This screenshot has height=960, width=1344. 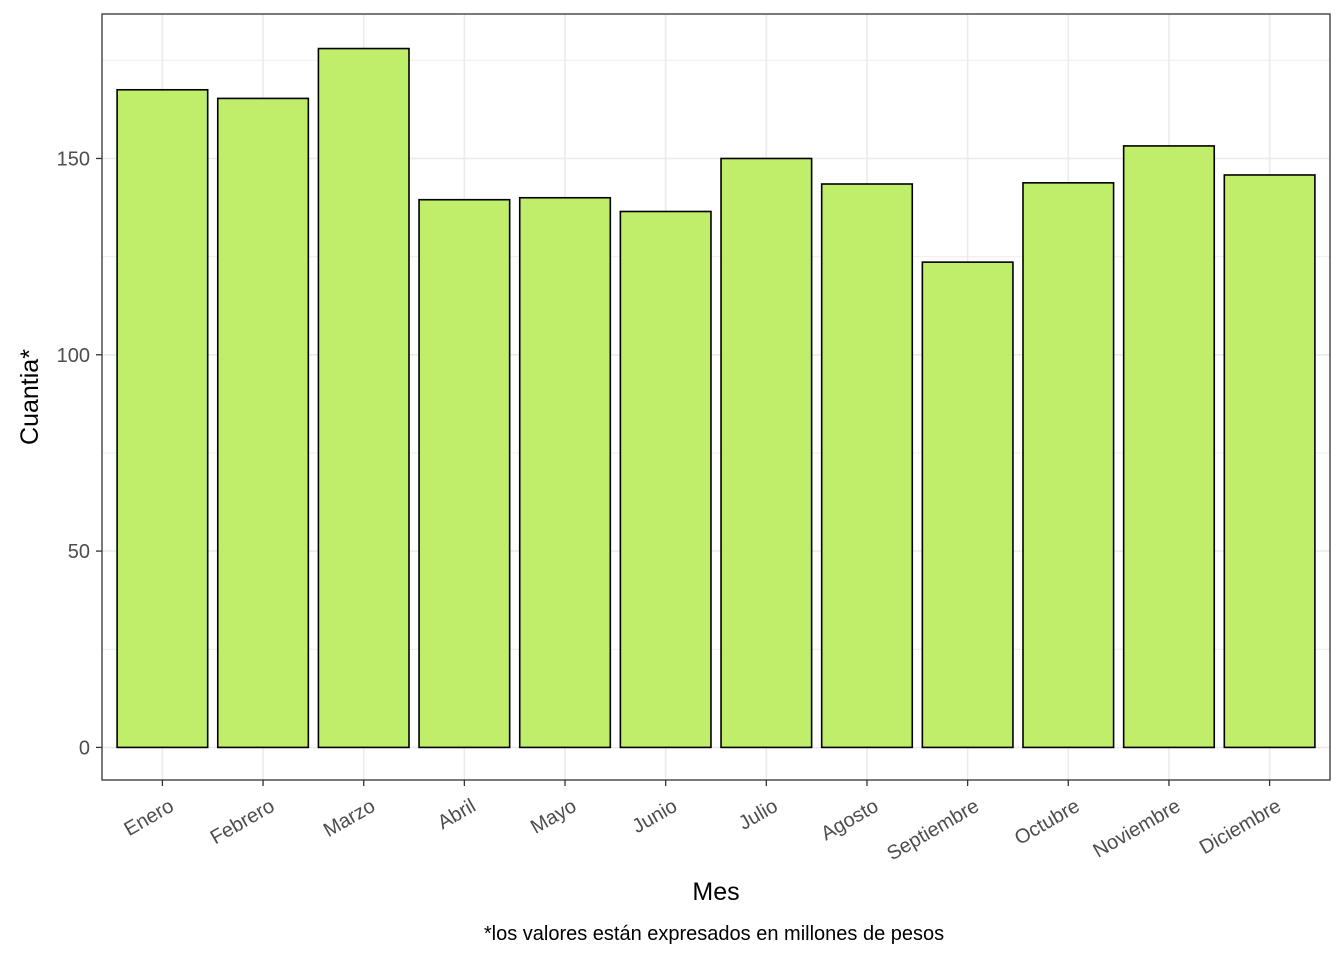 I want to click on y-tick-label: 50, so click(x=79, y=552).